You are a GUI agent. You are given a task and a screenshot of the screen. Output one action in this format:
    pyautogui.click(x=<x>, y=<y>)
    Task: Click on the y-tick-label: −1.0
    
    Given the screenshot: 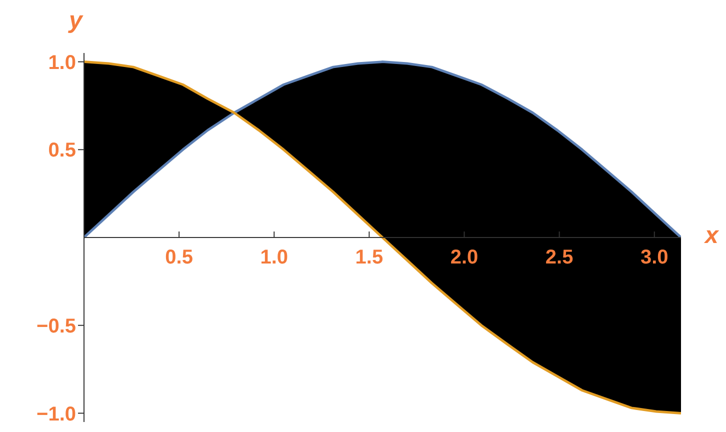 What is the action you would take?
    pyautogui.click(x=56, y=414)
    